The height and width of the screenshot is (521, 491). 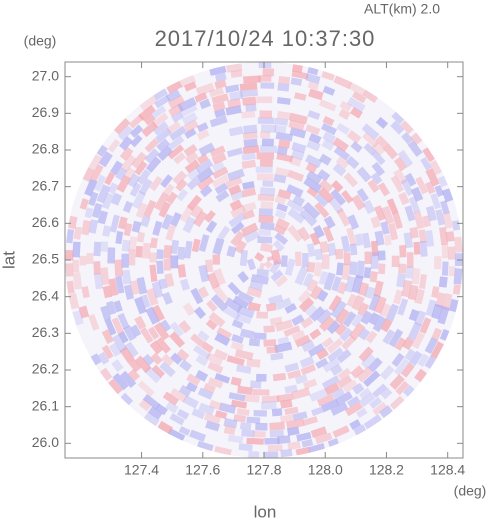 I want to click on x-tick-label: 128.0, so click(x=325, y=470).